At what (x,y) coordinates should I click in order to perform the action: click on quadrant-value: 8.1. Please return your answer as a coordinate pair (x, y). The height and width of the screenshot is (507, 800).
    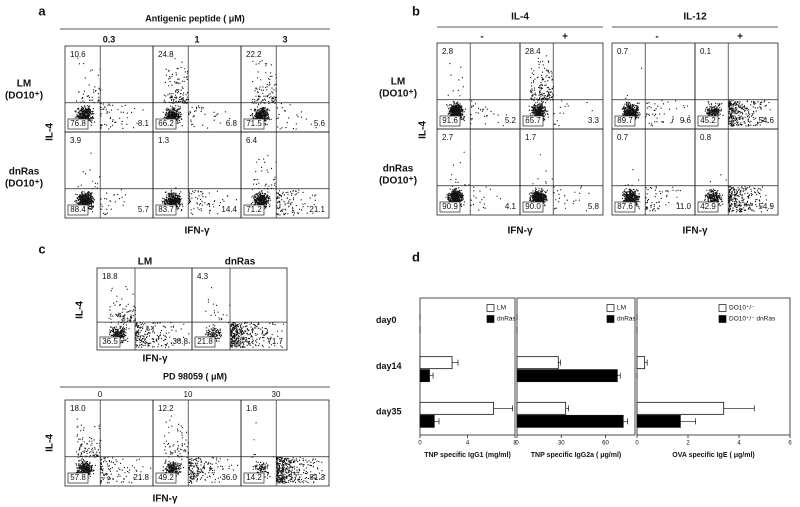
    Looking at the image, I should click on (144, 123).